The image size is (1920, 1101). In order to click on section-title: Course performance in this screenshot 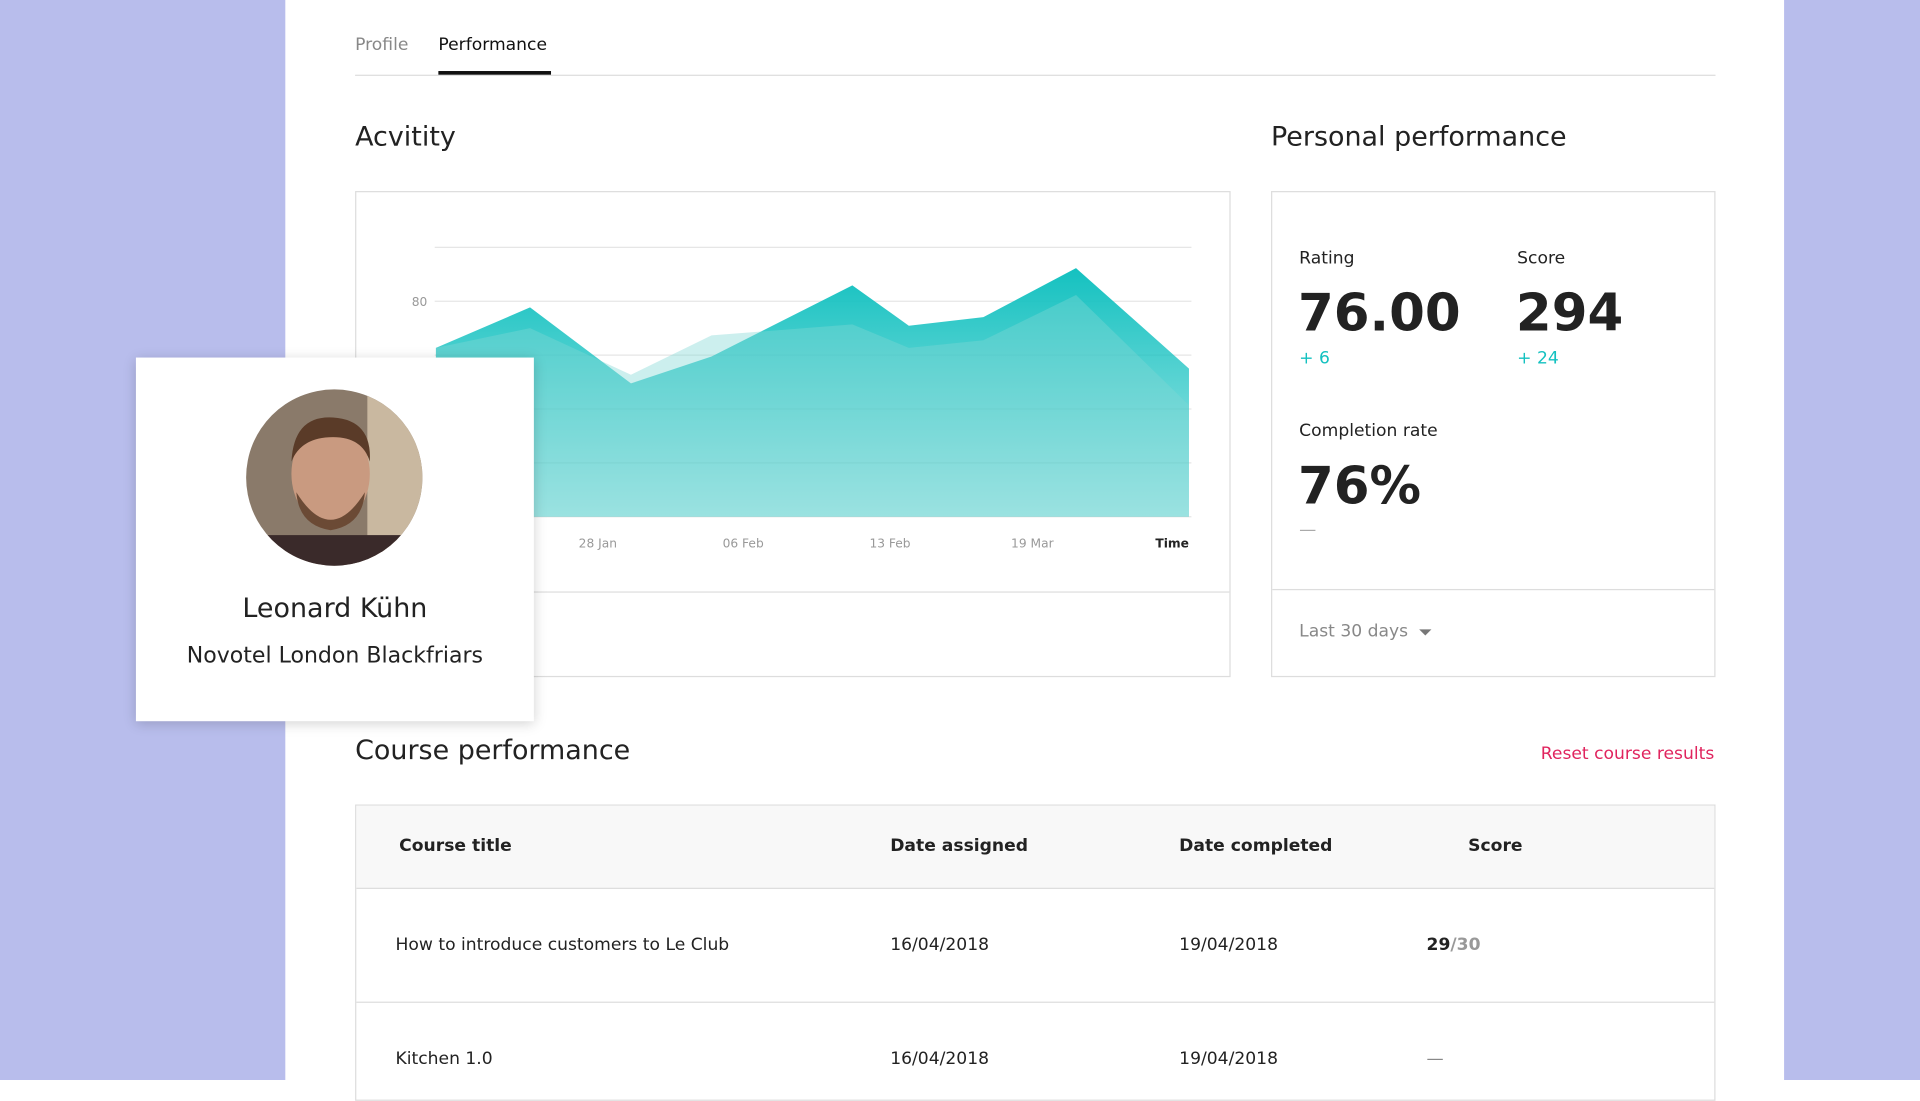, I will do `click(493, 751)`.